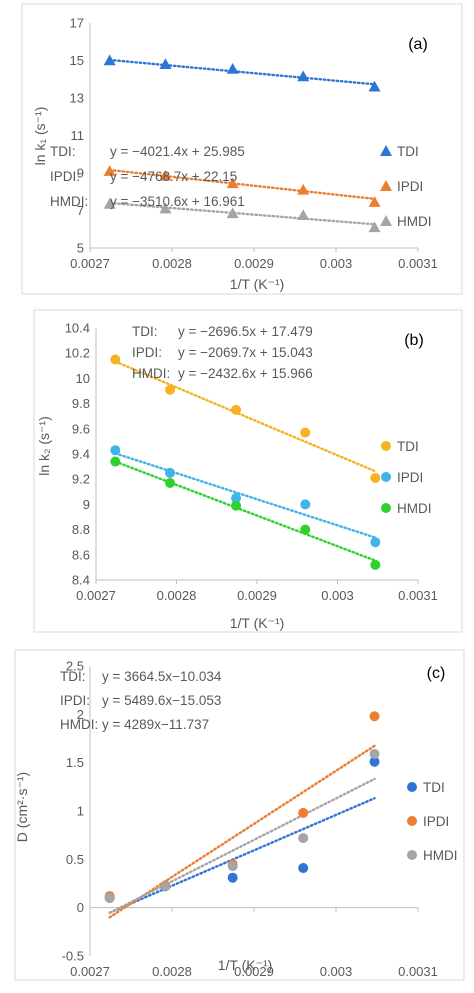  What do you see at coordinates (77, 60) in the screenshot?
I see `y-tick-label: 15` at bounding box center [77, 60].